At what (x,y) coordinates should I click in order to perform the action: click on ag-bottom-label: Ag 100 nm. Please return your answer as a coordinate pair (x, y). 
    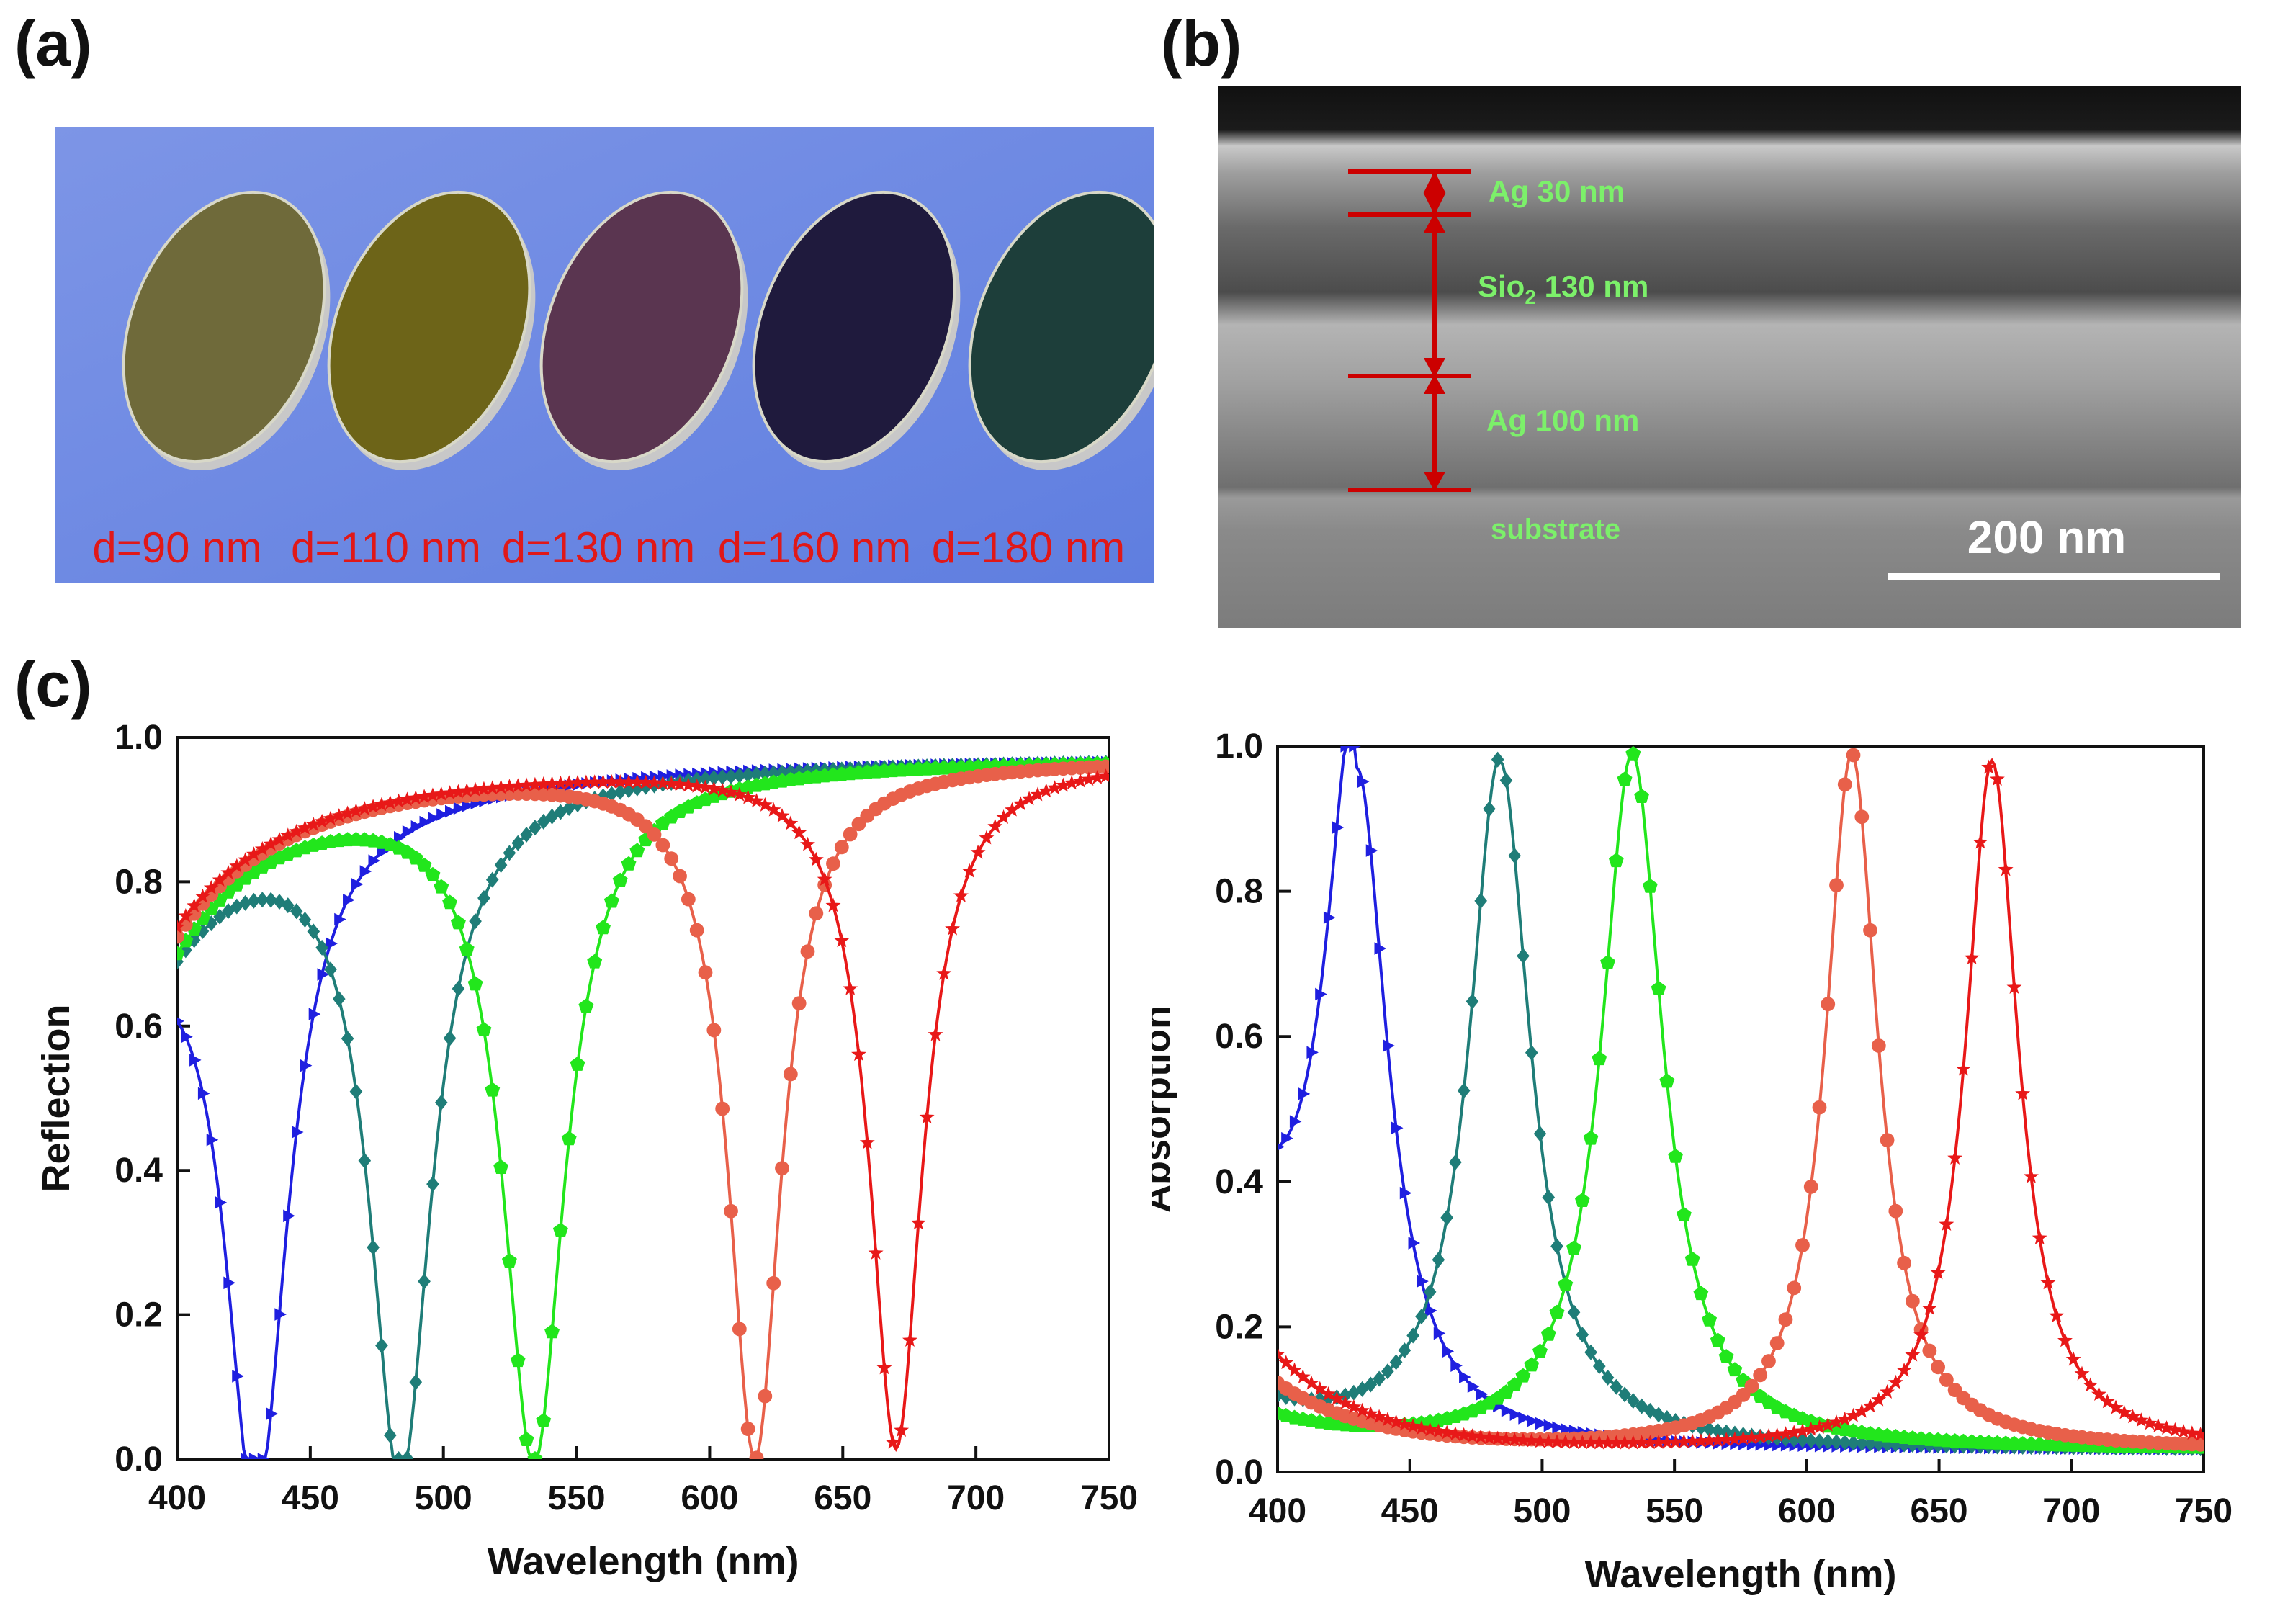
    Looking at the image, I should click on (1562, 420).